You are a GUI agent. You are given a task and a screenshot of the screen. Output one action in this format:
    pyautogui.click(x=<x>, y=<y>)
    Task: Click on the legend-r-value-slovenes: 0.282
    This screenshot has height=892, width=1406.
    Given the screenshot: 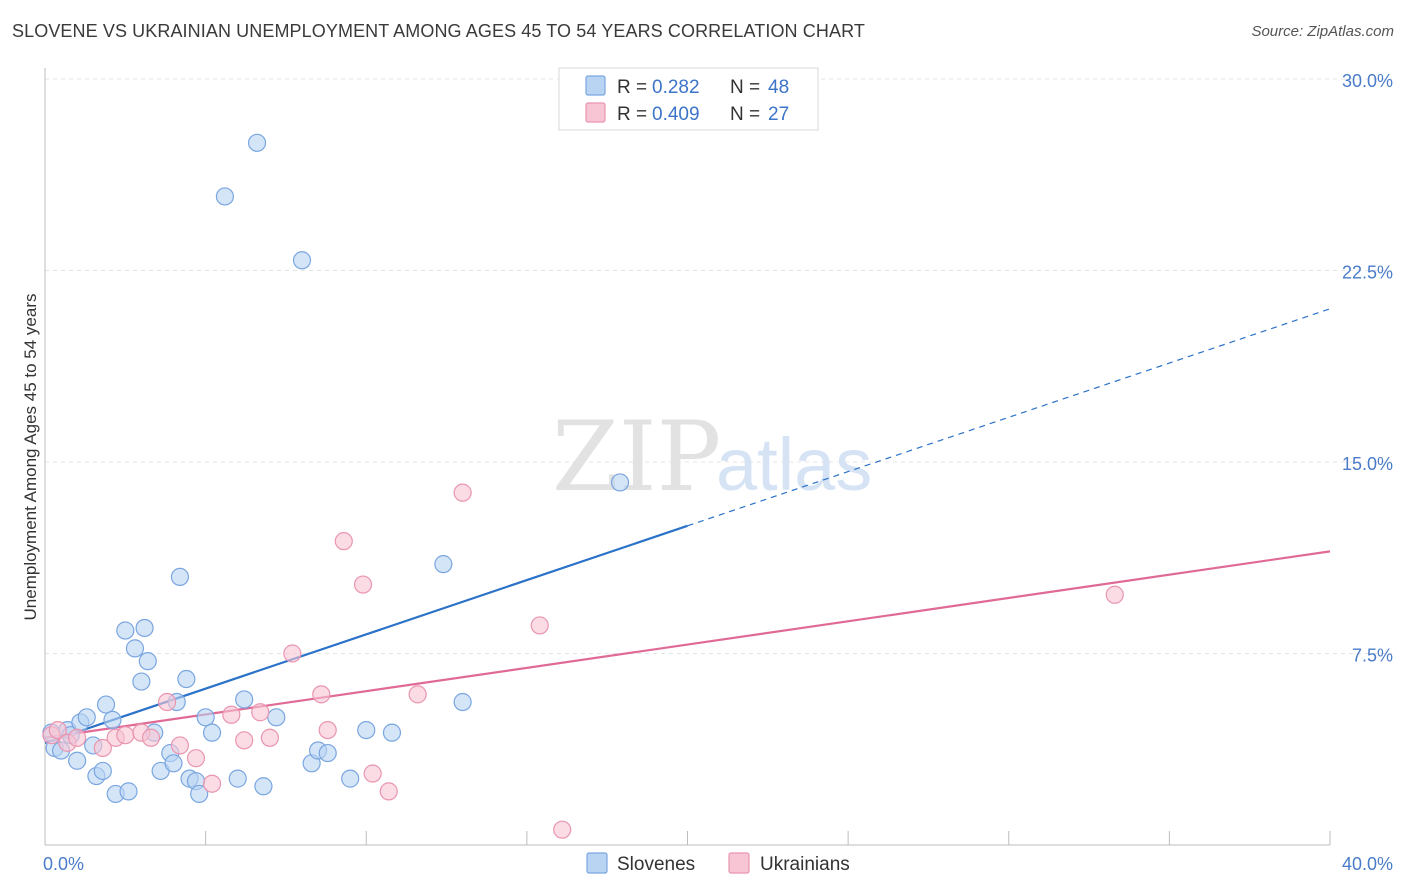 What is the action you would take?
    pyautogui.click(x=676, y=87)
    